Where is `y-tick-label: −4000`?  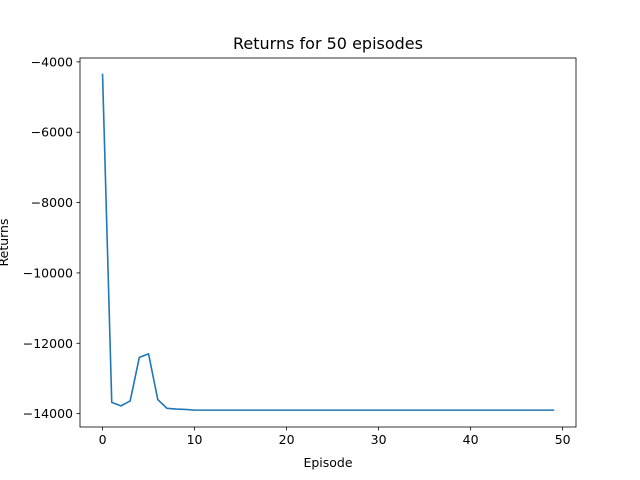 y-tick-label: −4000 is located at coordinates (52, 61).